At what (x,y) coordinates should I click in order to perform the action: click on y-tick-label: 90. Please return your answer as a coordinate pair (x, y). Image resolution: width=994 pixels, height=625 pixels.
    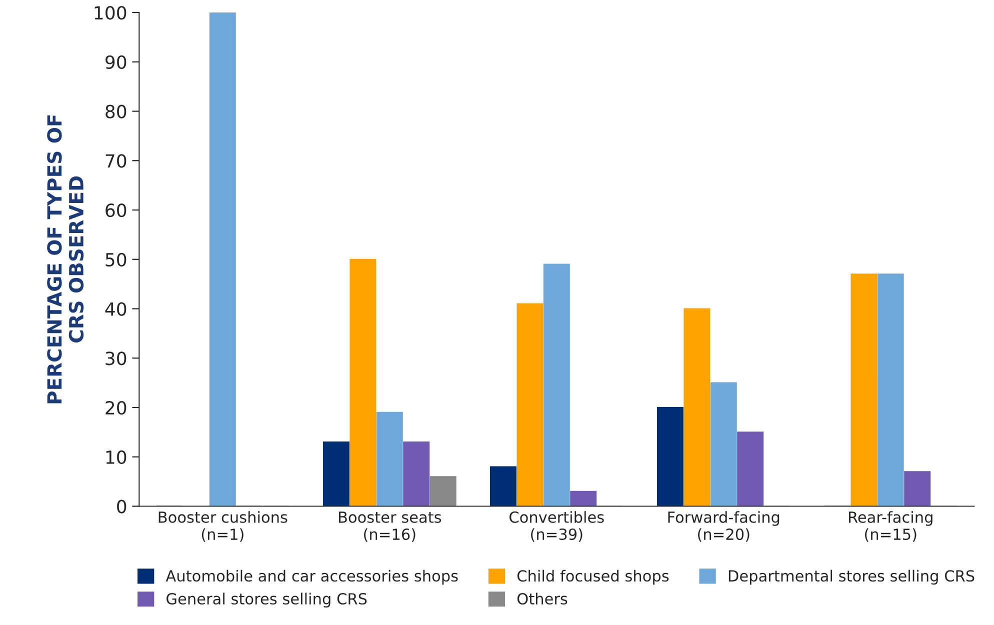
    Looking at the image, I should click on (116, 62).